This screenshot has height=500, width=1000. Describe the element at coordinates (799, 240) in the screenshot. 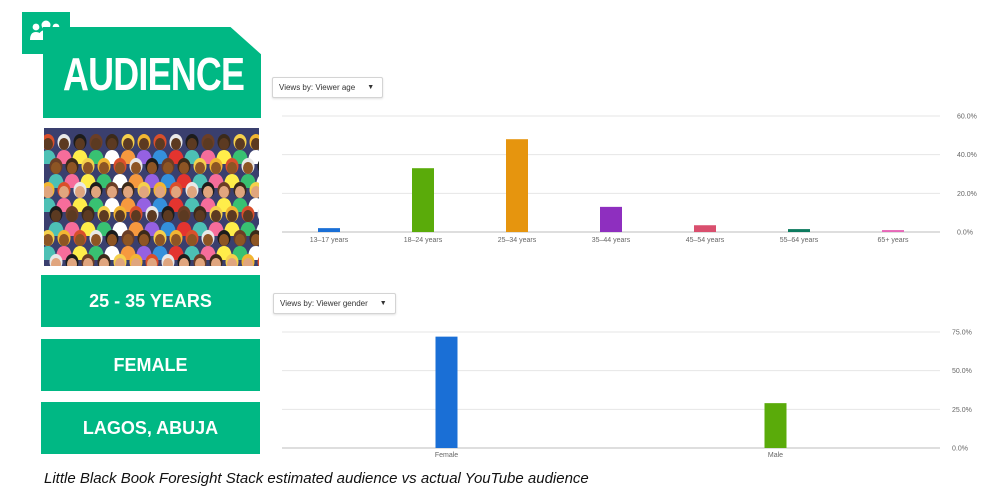

I see `x-category-label: 55–64 years` at that location.